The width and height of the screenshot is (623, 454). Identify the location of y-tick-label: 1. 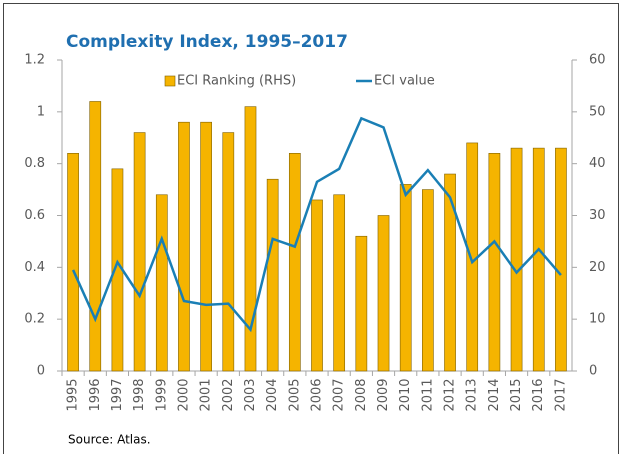
(41, 111).